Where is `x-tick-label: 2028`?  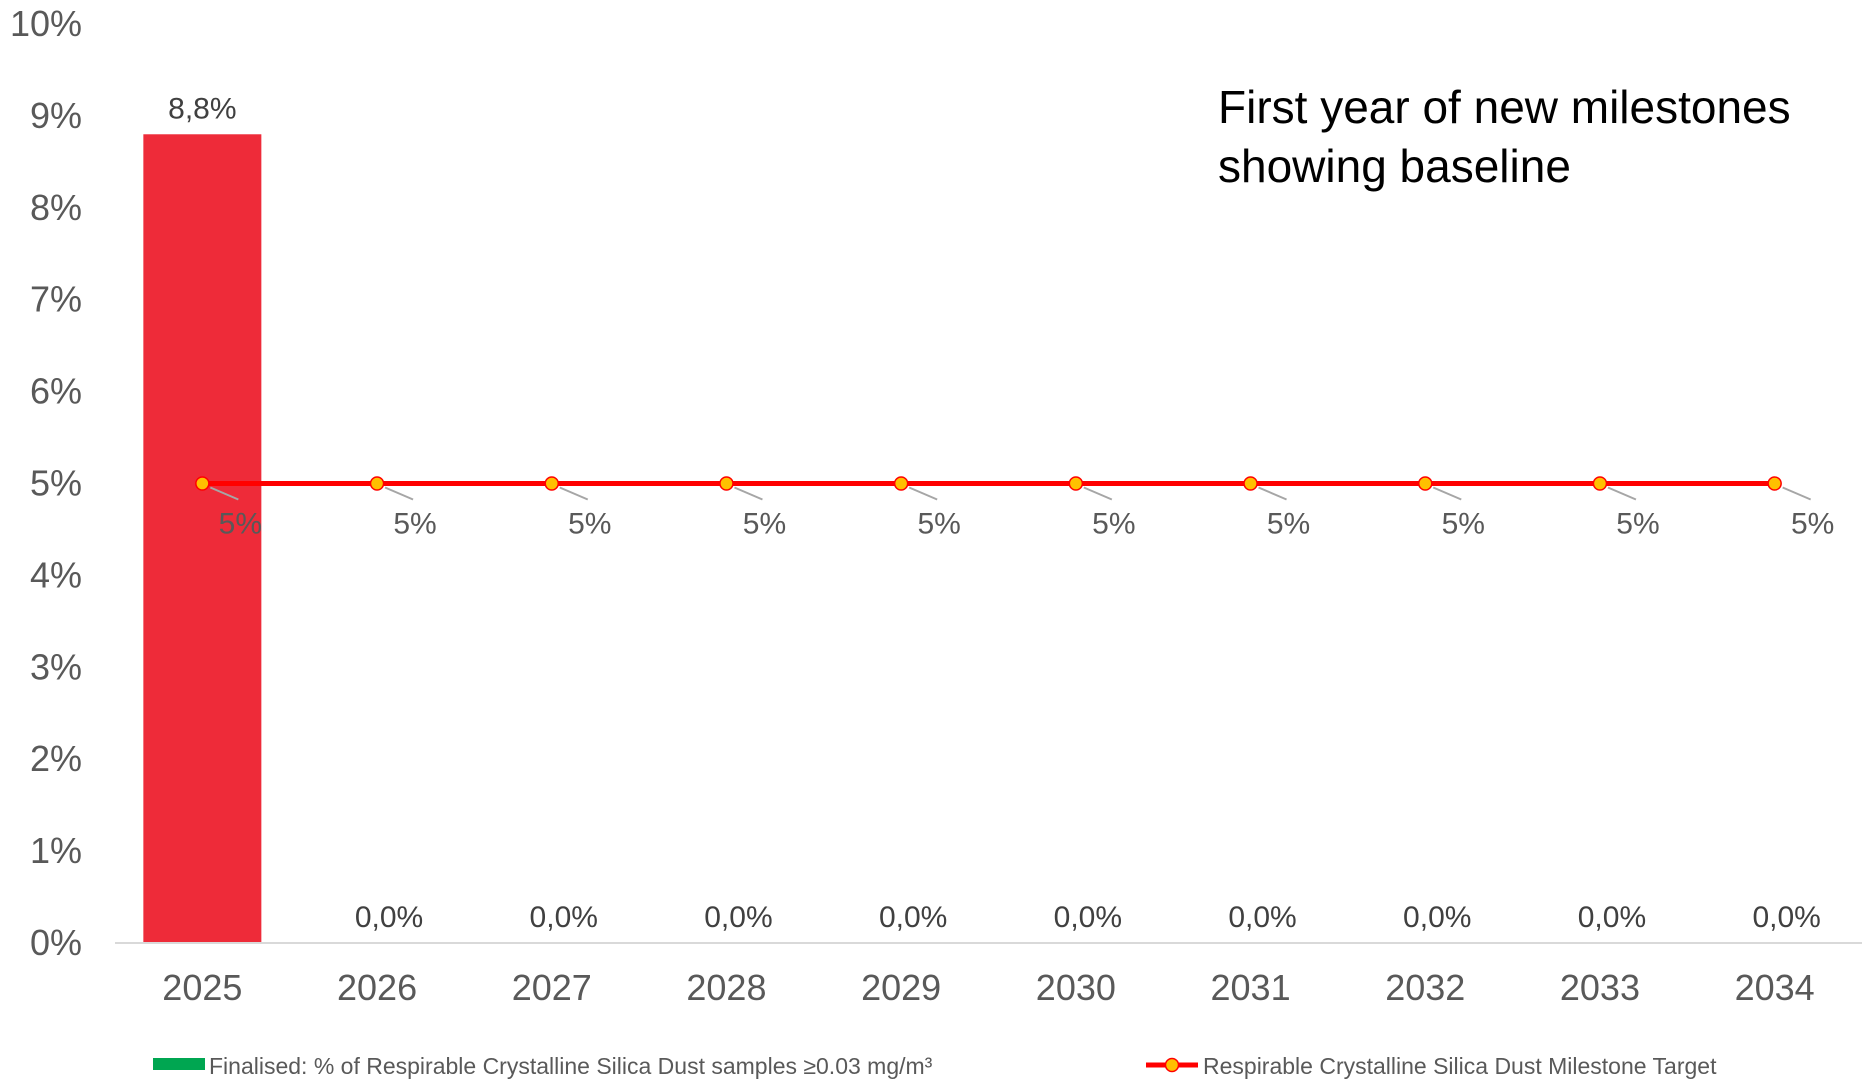 x-tick-label: 2028 is located at coordinates (726, 987).